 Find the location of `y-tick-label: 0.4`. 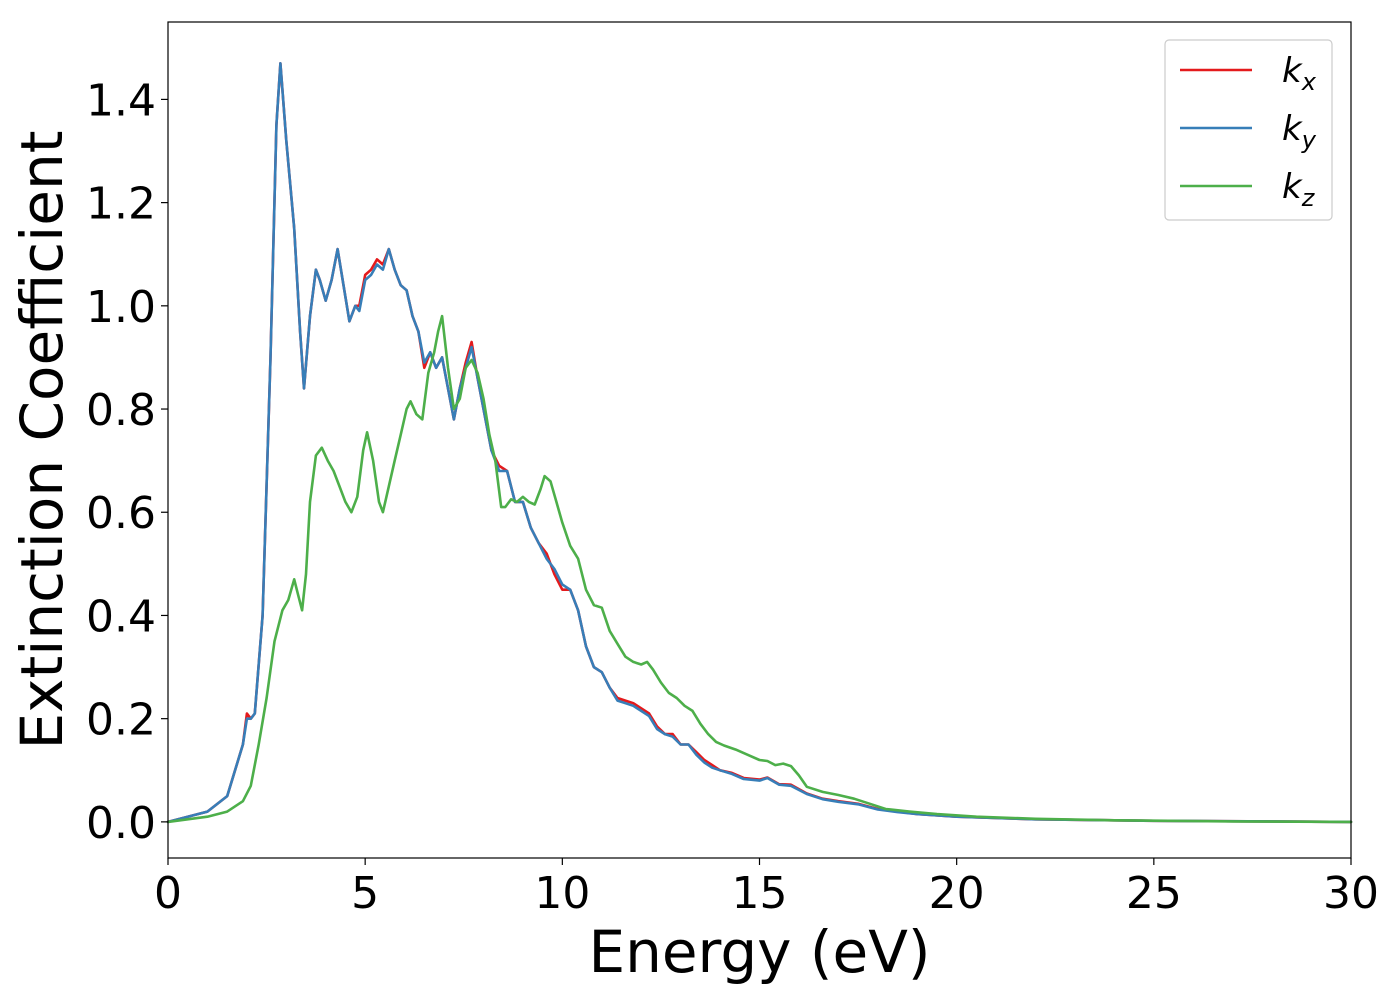

y-tick-label: 0.4 is located at coordinates (121, 616).